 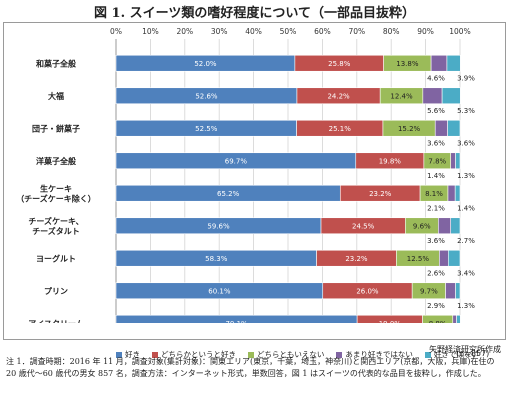 I want to click on data-label: 52.6%, so click(x=206, y=96).